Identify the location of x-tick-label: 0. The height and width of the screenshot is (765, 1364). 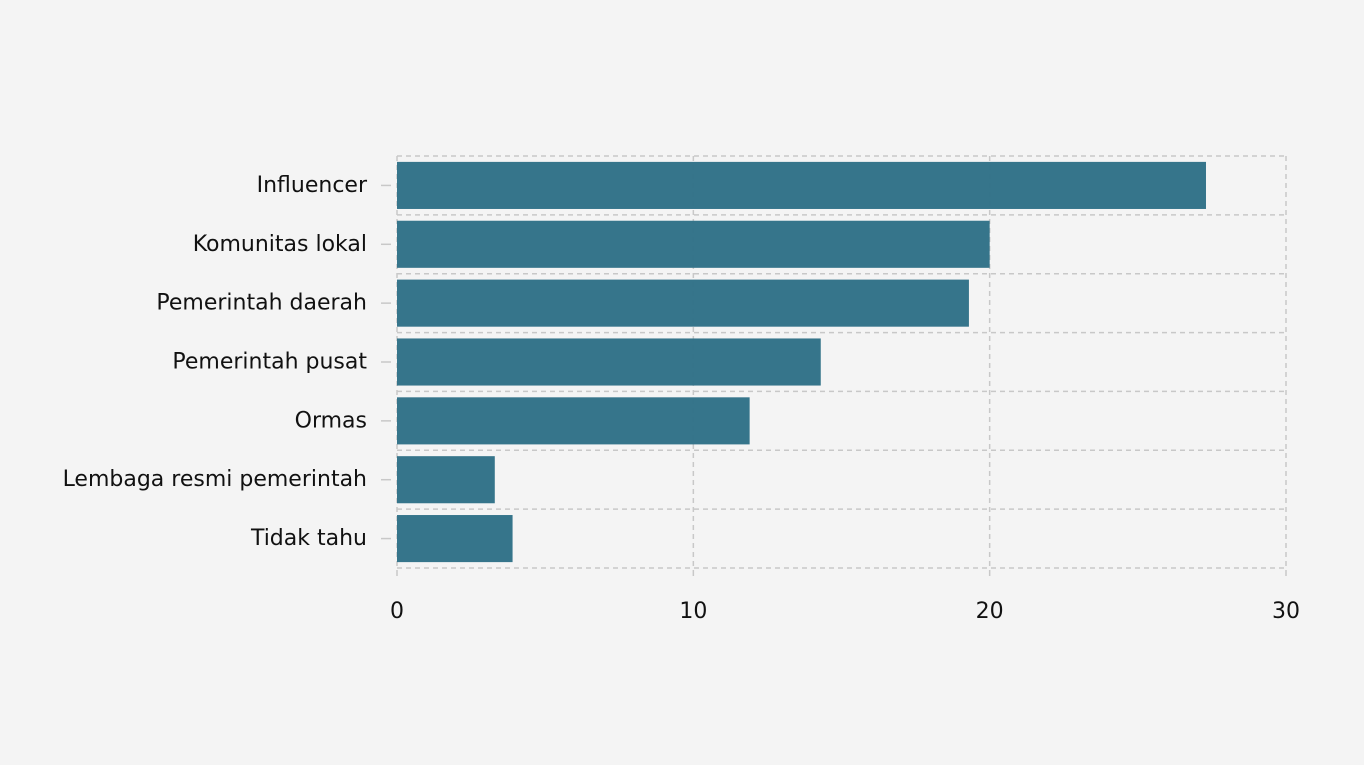
(397, 611).